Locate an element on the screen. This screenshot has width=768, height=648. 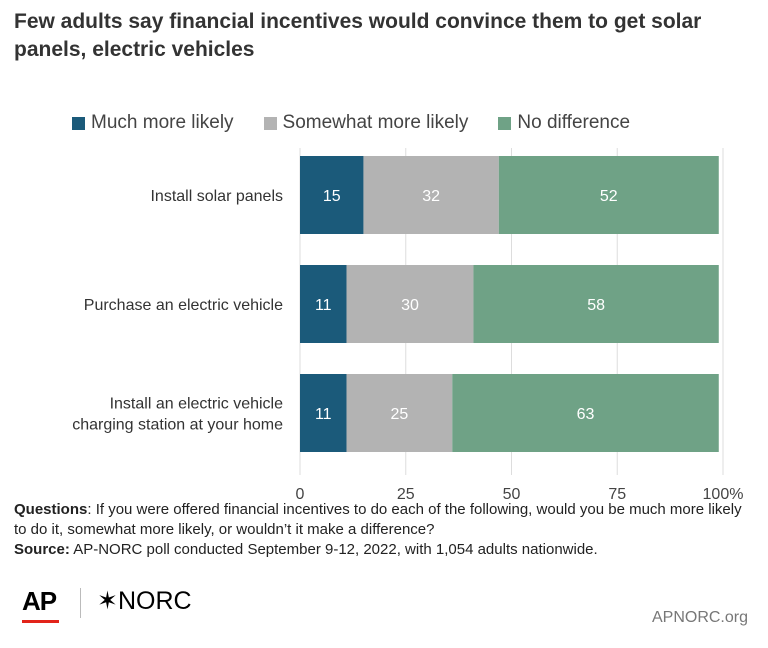
legend-item-somewhat-more-likely: Somewhat more likely is located at coordinates (366, 123).